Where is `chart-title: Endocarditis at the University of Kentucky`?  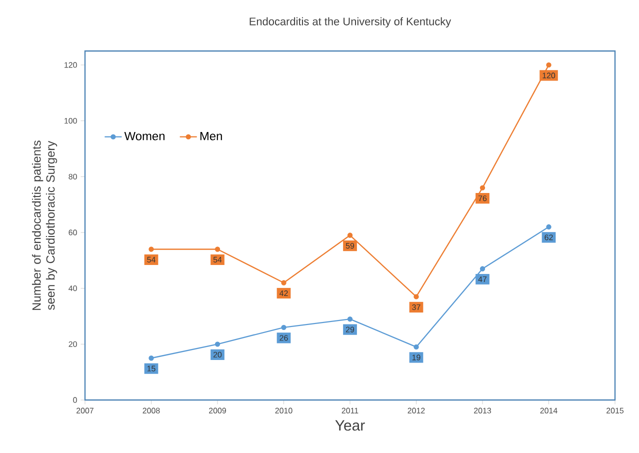
chart-title: Endocarditis at the University of Kentucky is located at coordinates (351, 22).